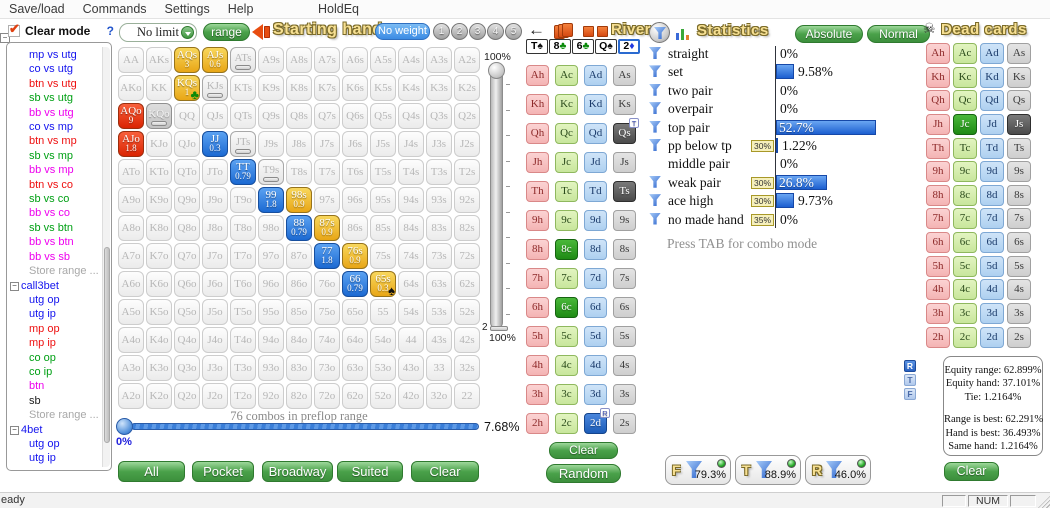  Describe the element at coordinates (215, 340) in the screenshot. I see `hand-cell-J4o: J4o` at that location.